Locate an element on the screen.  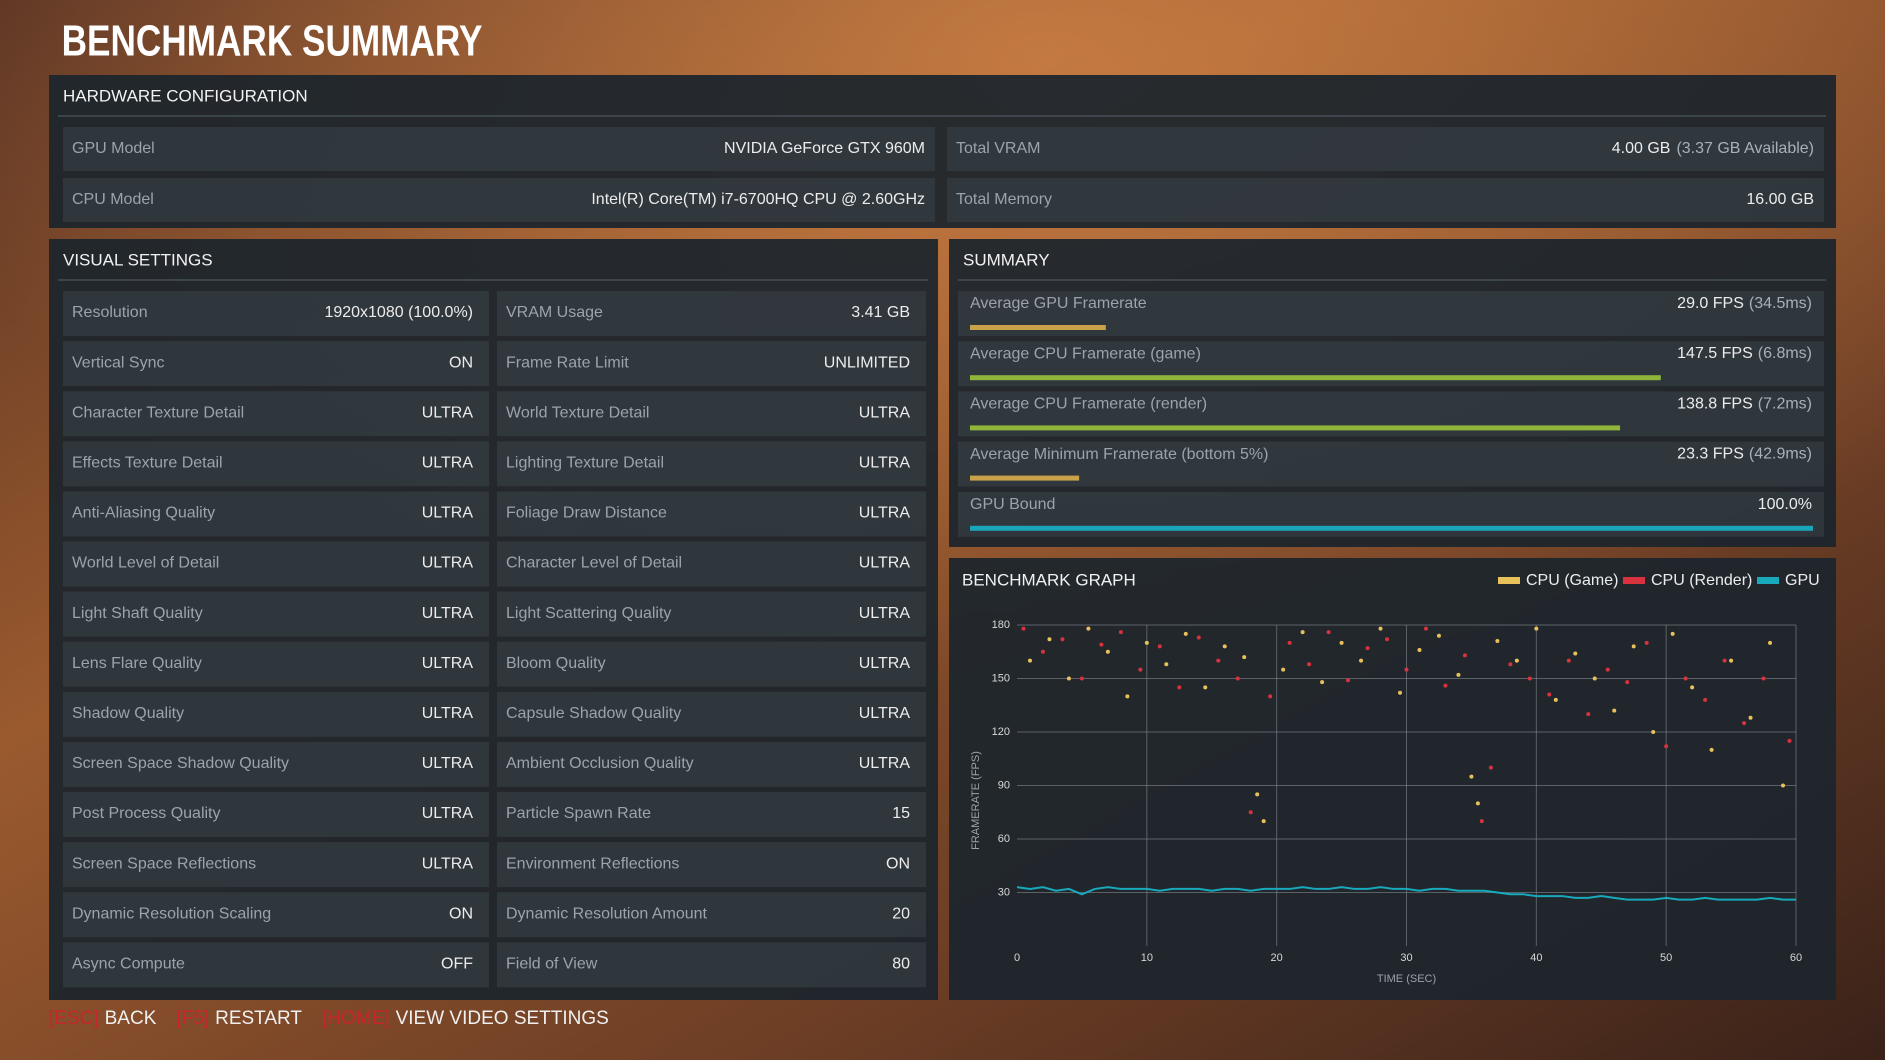
panel-title: SUMMARY is located at coordinates (1006, 259).